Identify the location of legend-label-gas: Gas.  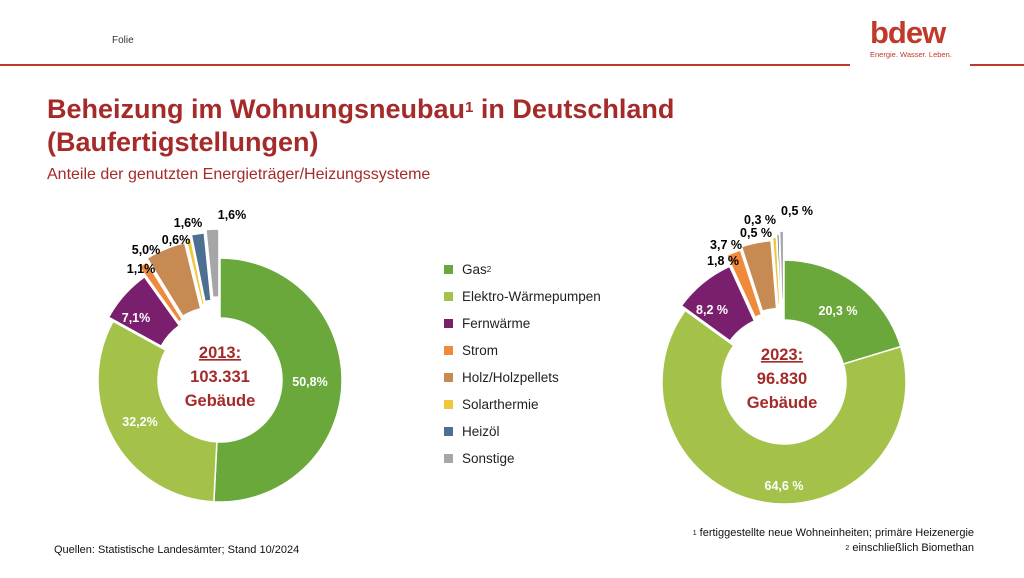
(474, 269).